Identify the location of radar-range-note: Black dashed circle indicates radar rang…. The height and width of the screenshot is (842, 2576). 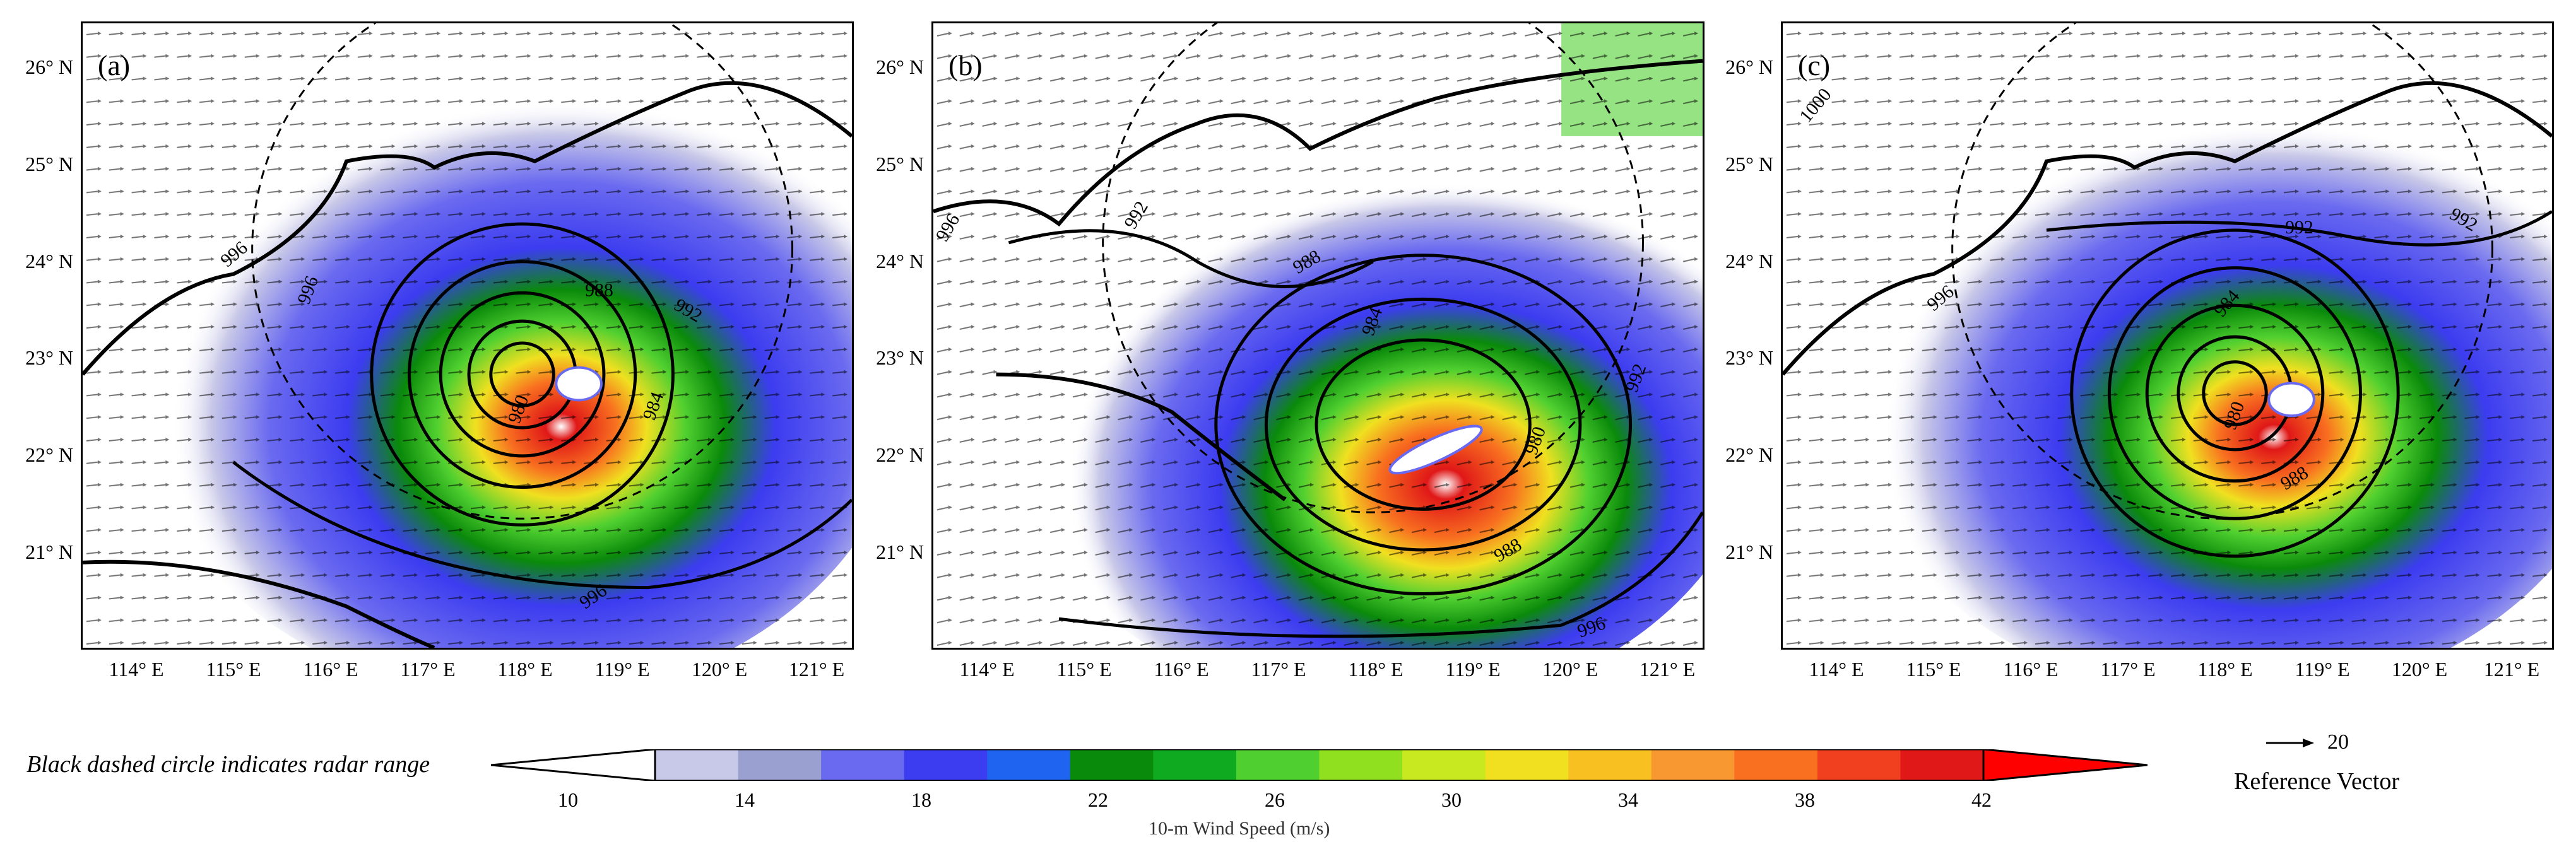
(229, 764).